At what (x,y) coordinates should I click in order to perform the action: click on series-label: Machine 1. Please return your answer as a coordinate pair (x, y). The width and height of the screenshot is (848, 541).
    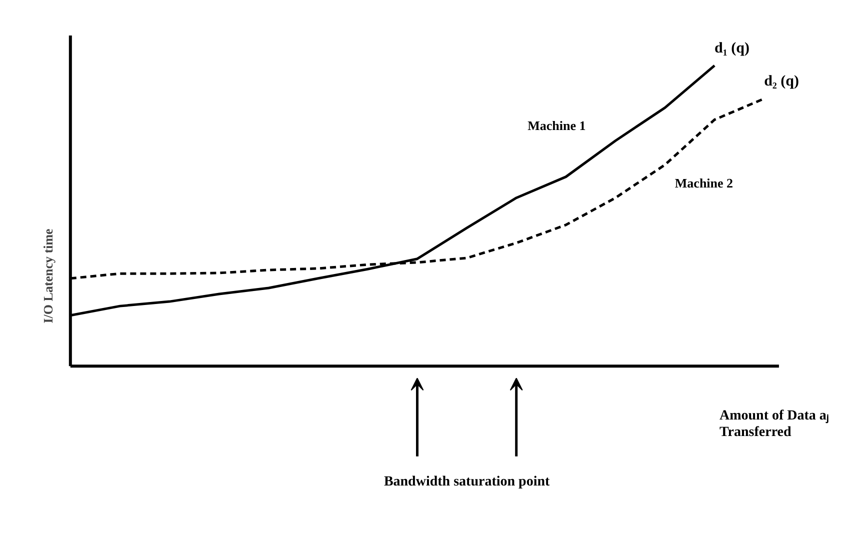
    Looking at the image, I should click on (557, 126).